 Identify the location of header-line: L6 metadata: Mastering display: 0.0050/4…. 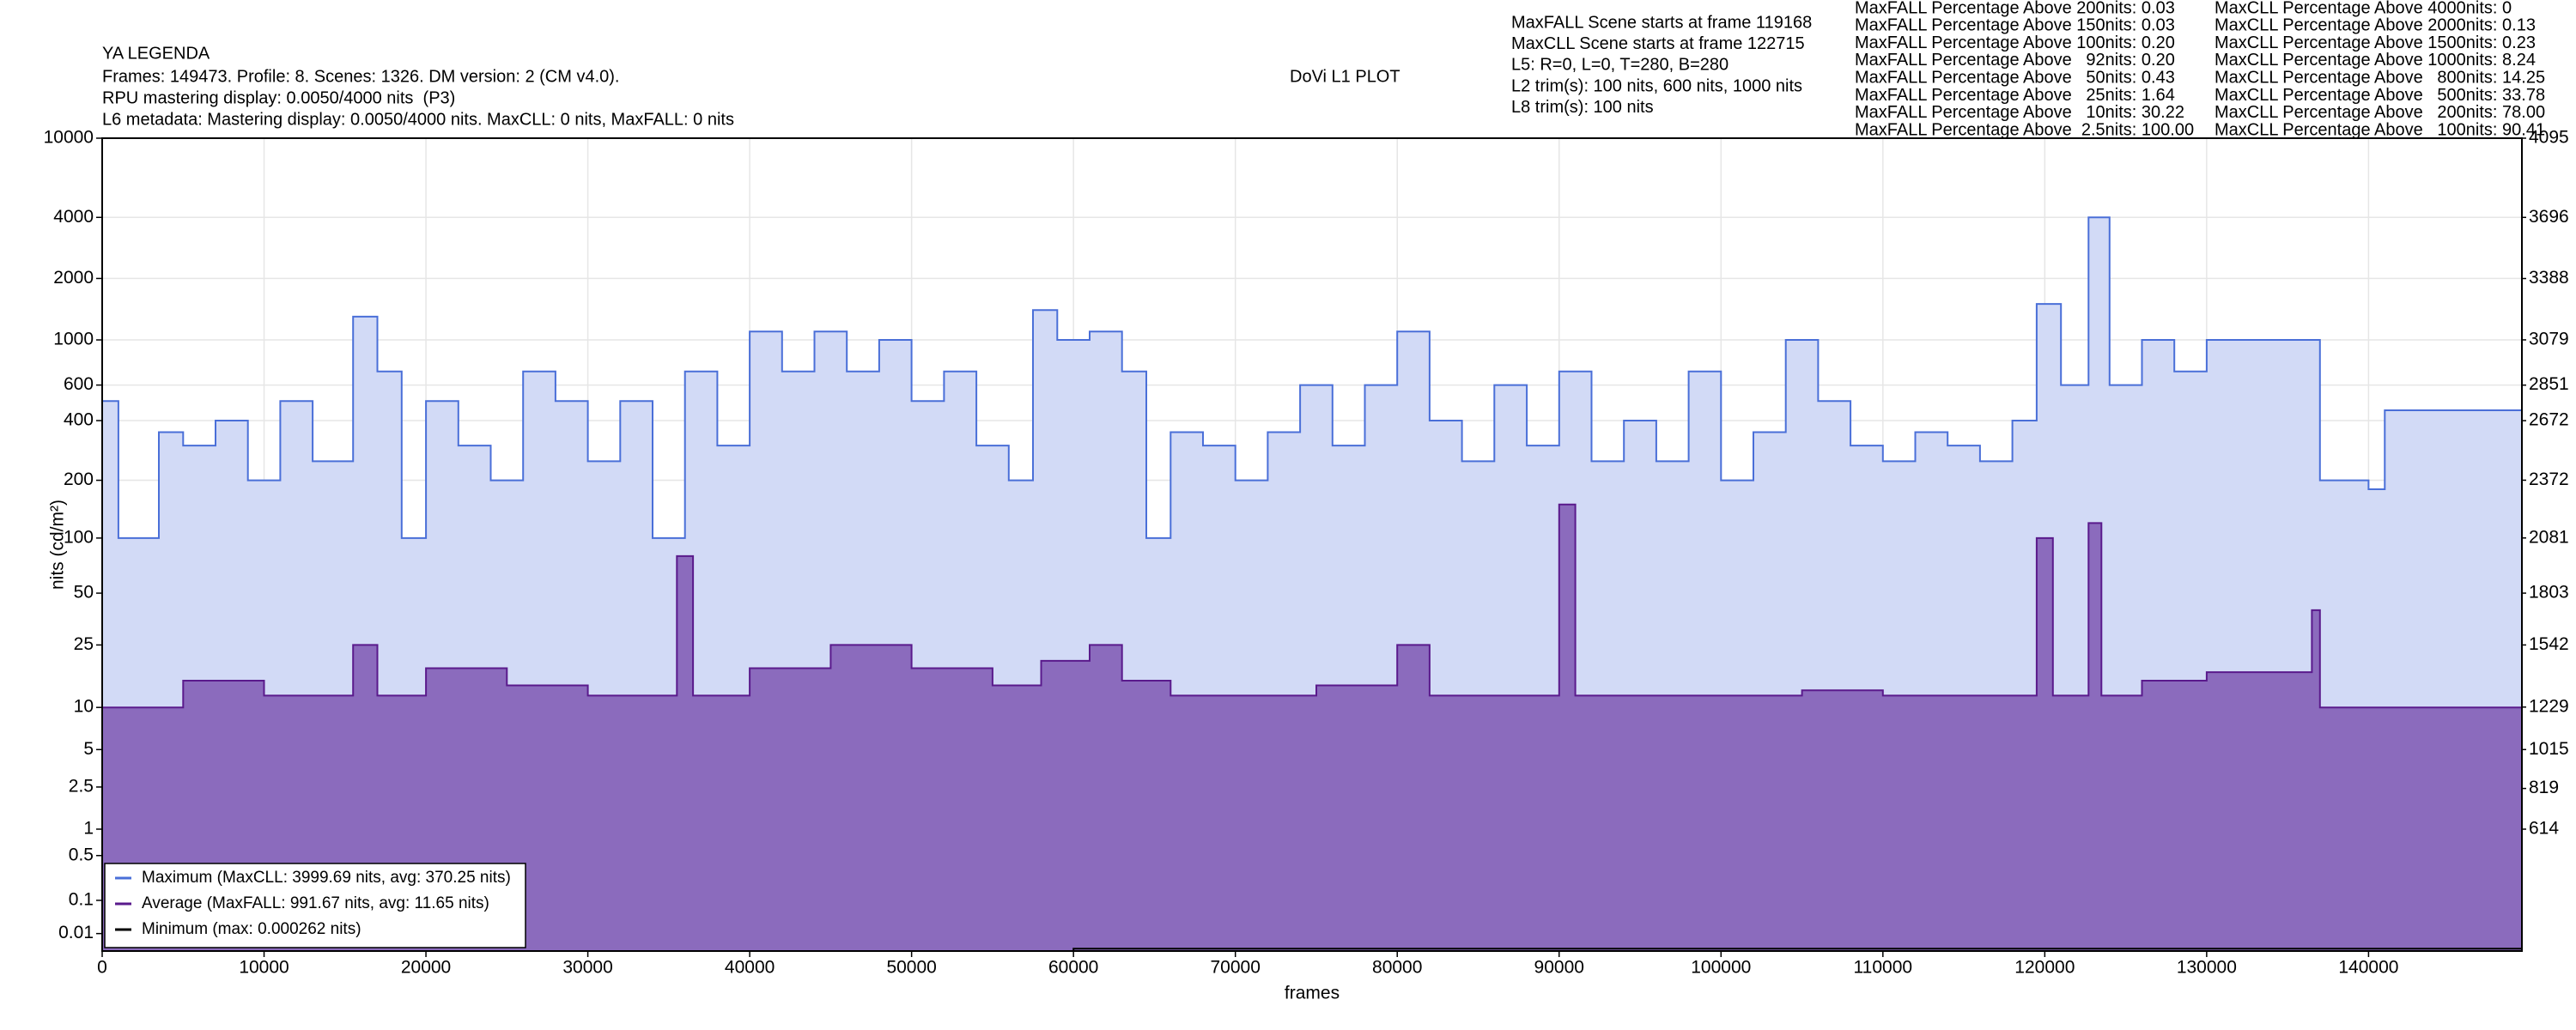
(418, 119).